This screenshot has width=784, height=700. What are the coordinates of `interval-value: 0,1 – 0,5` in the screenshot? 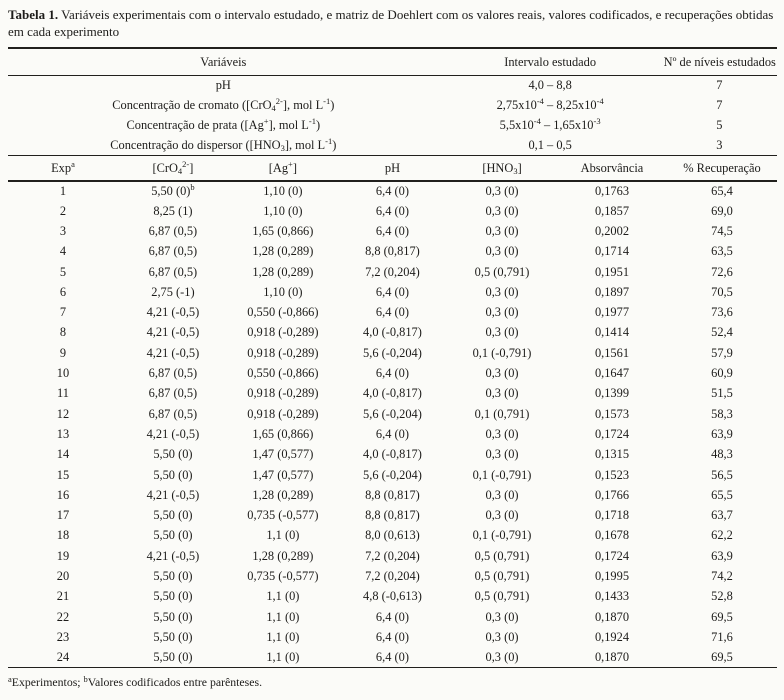 It's located at (550, 144).